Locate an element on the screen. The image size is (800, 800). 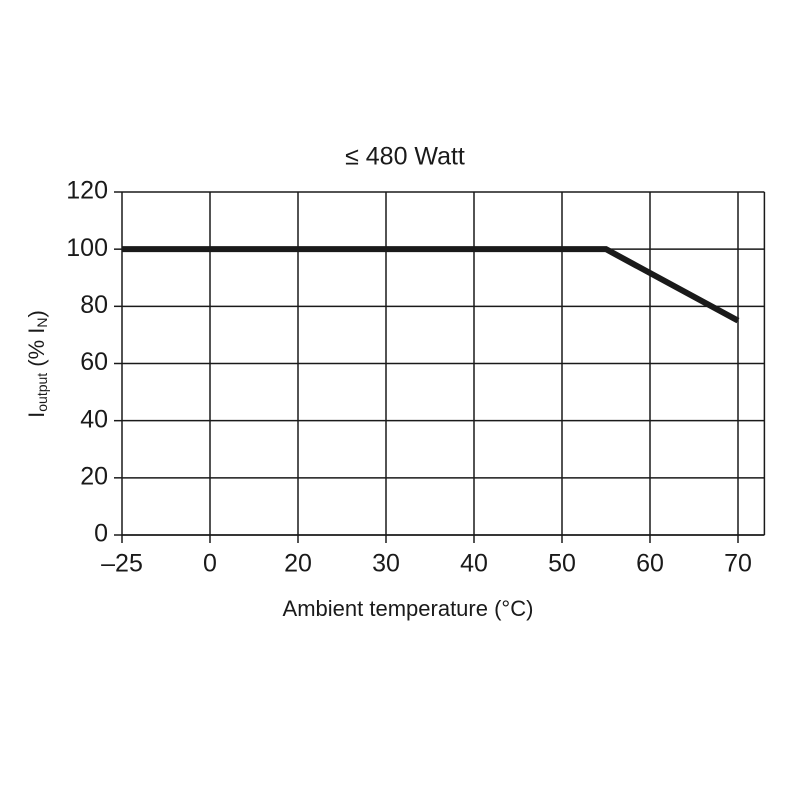
x-tick-label: 70 is located at coordinates (738, 564).